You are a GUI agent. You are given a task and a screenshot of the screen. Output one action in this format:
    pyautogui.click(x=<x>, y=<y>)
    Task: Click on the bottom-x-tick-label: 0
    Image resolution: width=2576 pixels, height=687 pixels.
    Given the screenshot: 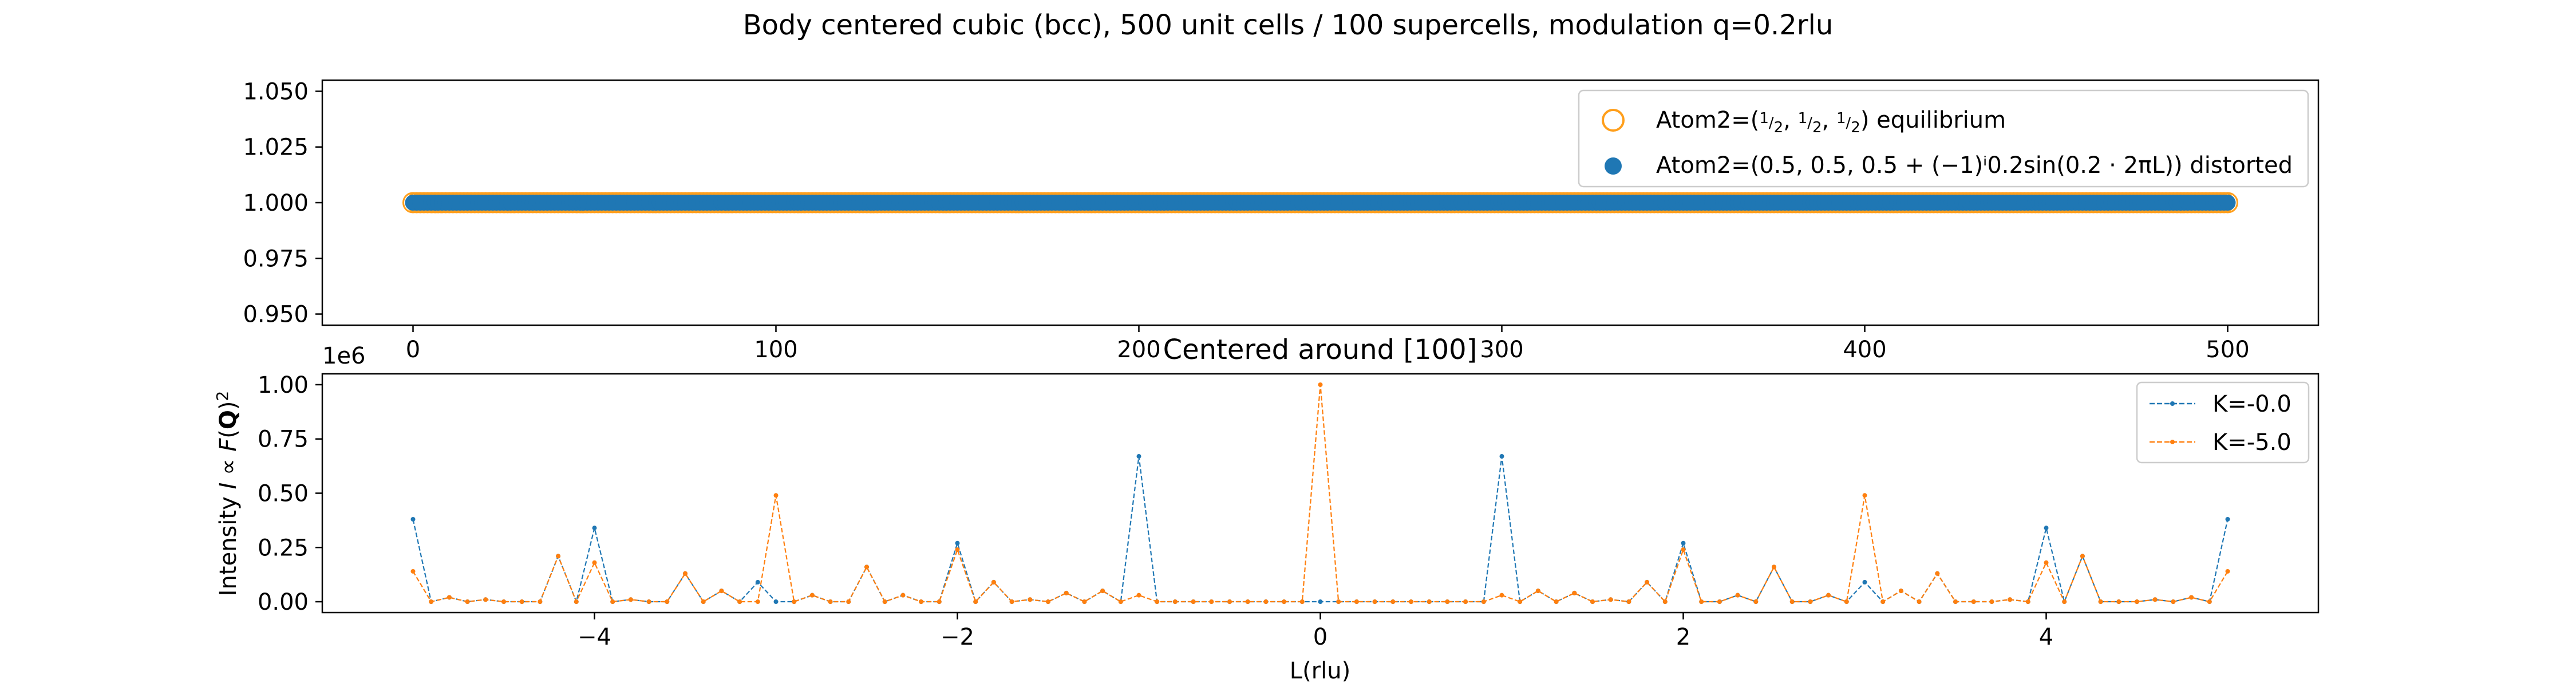 What is the action you would take?
    pyautogui.click(x=1320, y=637)
    